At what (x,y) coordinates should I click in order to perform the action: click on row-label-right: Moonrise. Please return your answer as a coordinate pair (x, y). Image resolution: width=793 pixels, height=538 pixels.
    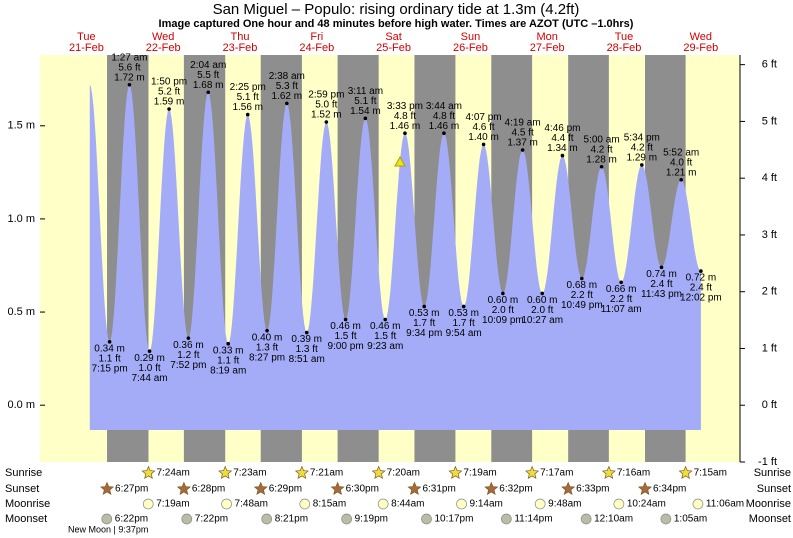
    Looking at the image, I should click on (768, 504).